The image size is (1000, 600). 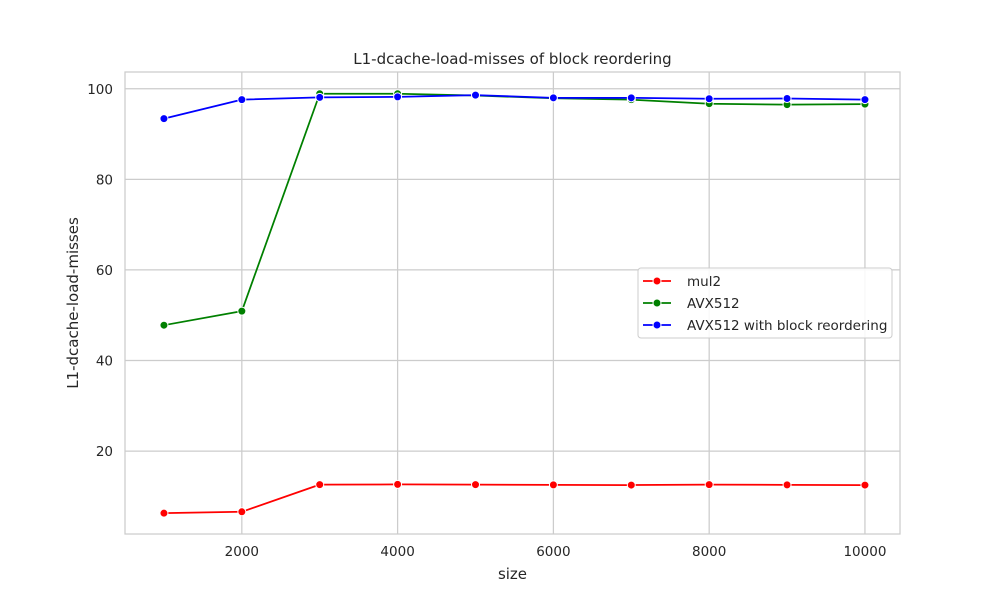 What do you see at coordinates (553, 552) in the screenshot?
I see `x-tick-label: 6000` at bounding box center [553, 552].